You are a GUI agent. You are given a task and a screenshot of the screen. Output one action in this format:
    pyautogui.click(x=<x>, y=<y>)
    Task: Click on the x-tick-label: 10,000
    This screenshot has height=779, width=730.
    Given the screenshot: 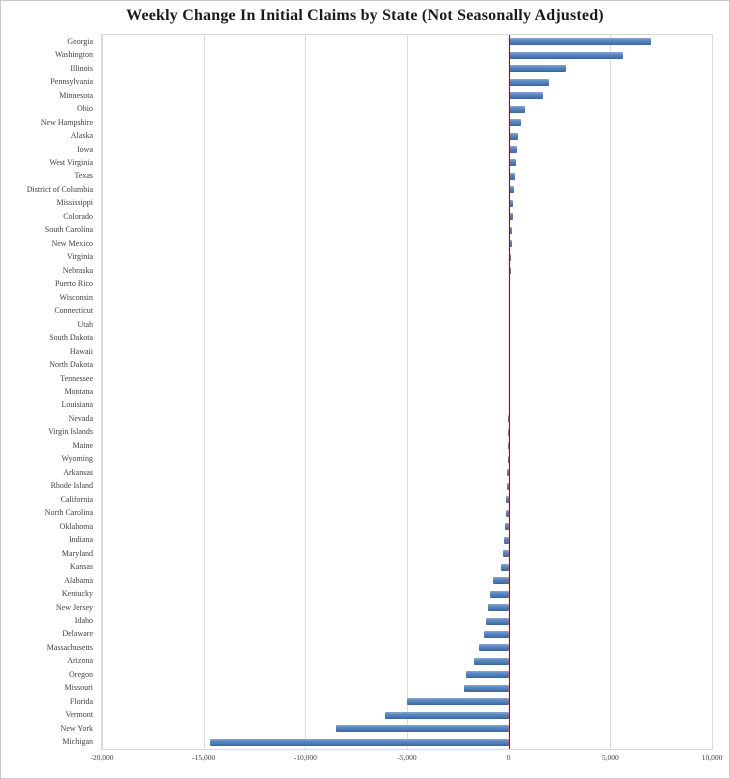 What is the action you would take?
    pyautogui.click(x=712, y=757)
    